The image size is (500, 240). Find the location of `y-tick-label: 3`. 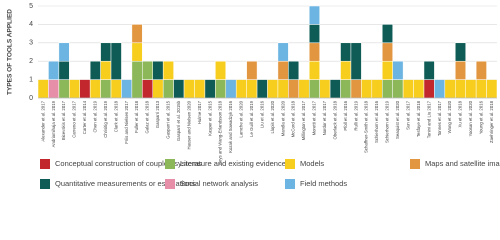

y-tick-label: 3 is located at coordinates (31, 43).